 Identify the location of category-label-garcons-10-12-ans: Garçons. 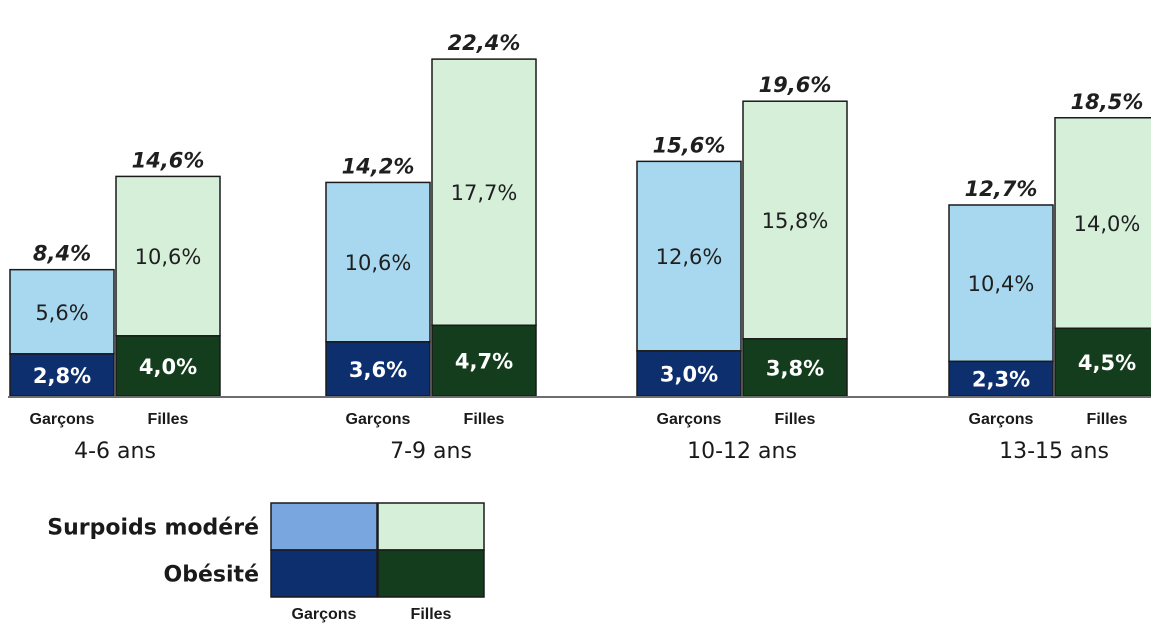
(689, 419).